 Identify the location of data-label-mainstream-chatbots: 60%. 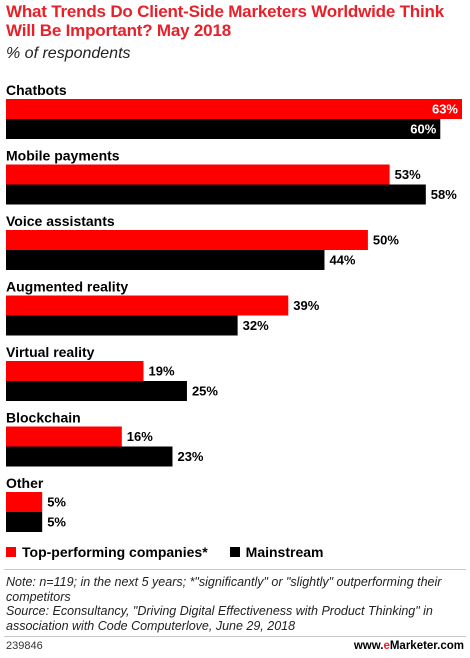
(423, 129).